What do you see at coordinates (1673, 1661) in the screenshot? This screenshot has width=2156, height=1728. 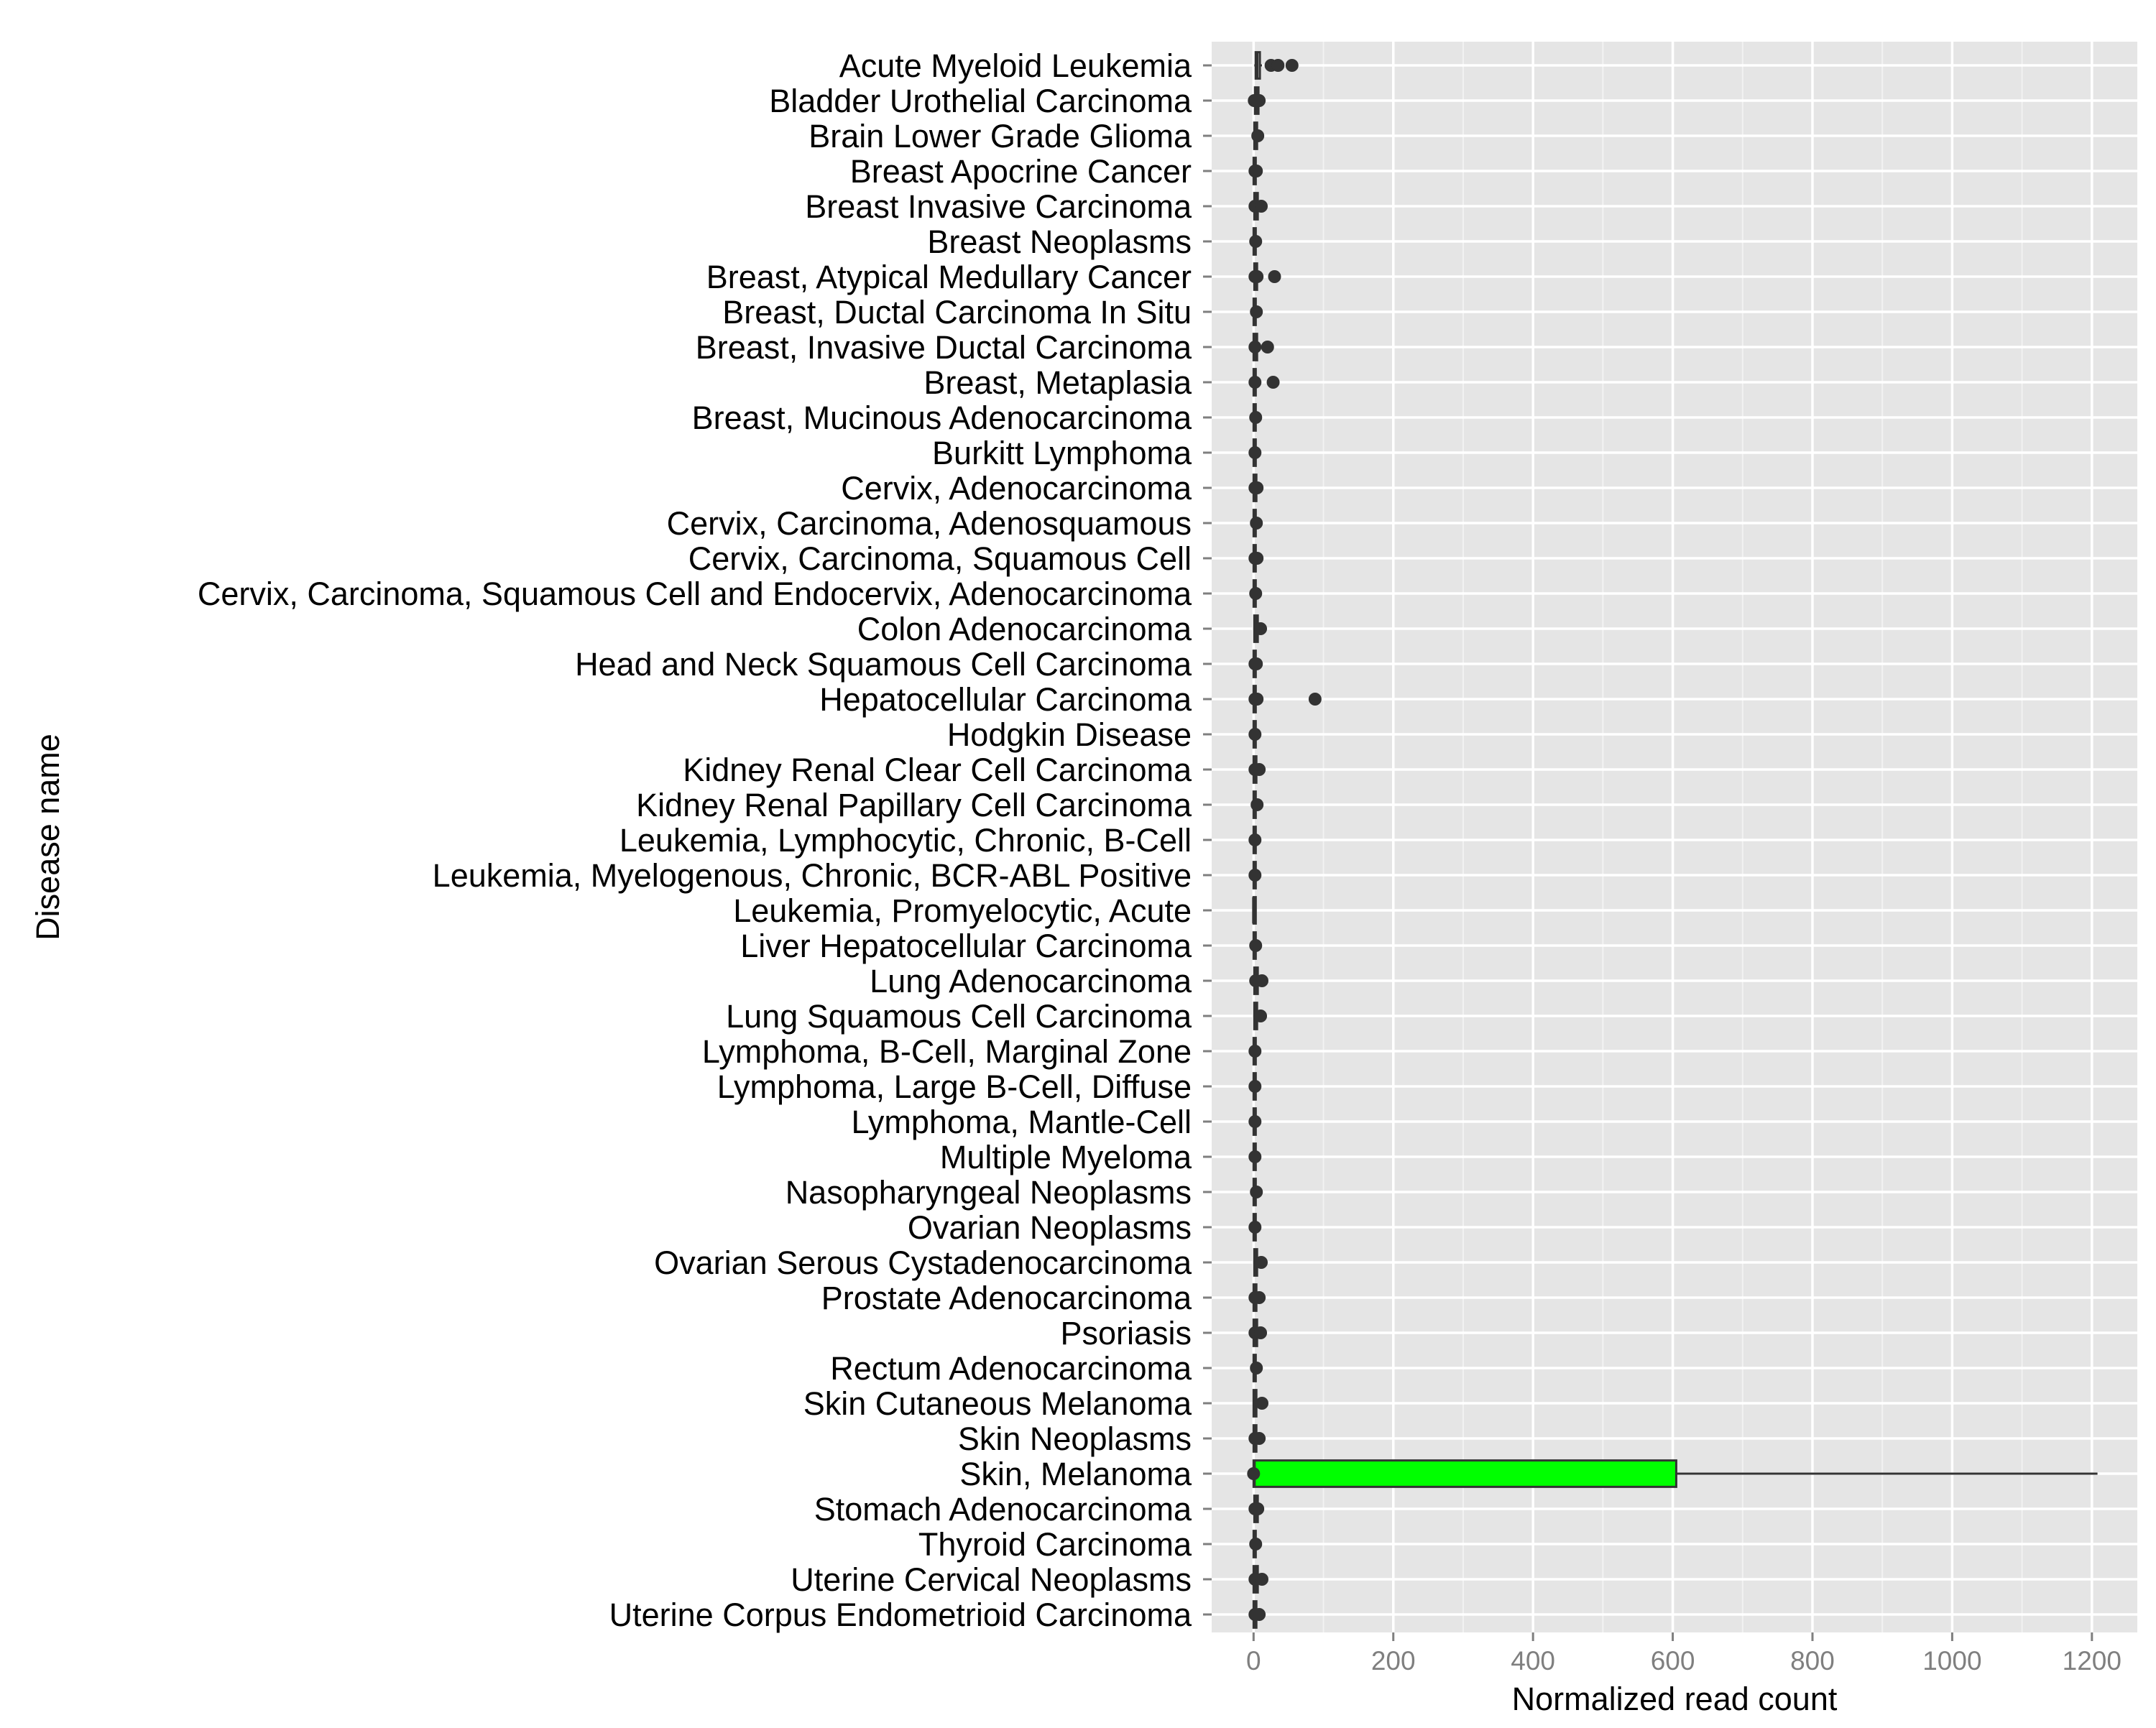 I see `x-tick-label: 600` at bounding box center [1673, 1661].